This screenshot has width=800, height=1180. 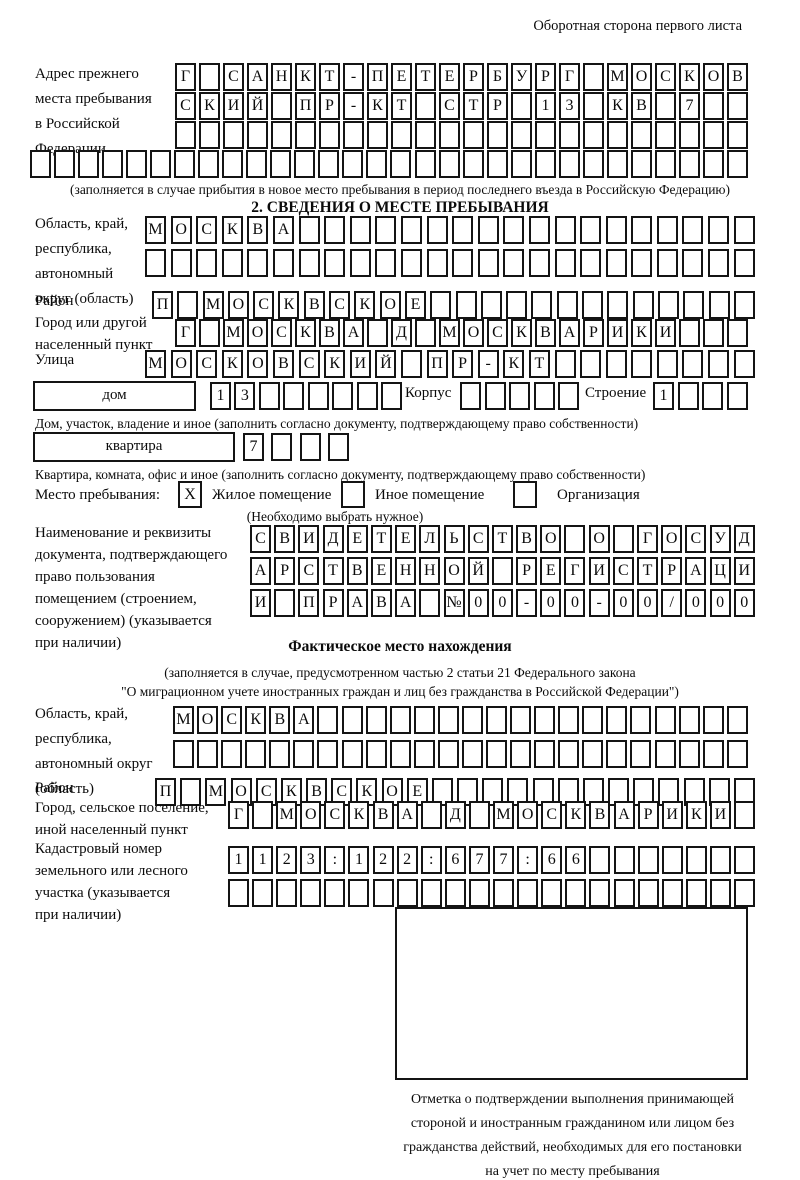 What do you see at coordinates (407, 860) in the screenshot?
I see `char-box: 2` at bounding box center [407, 860].